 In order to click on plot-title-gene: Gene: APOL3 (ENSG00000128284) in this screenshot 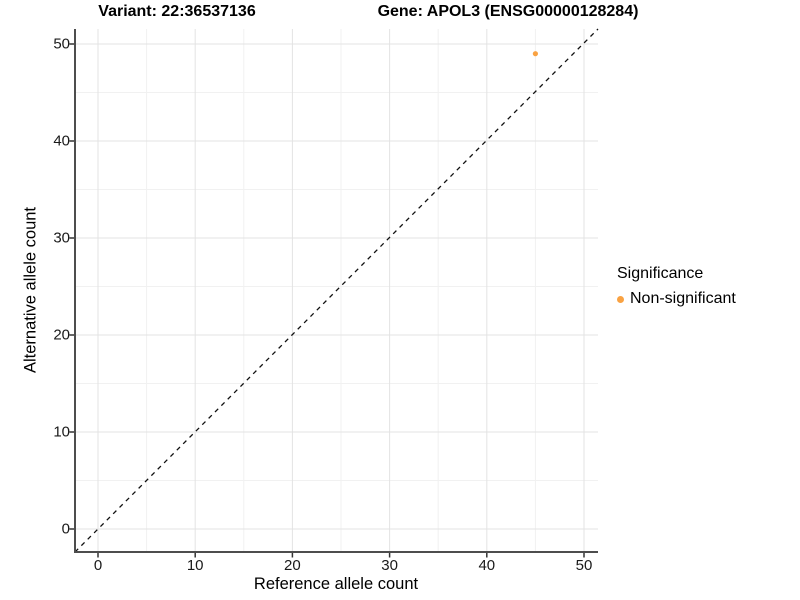, I will do `click(508, 11)`.